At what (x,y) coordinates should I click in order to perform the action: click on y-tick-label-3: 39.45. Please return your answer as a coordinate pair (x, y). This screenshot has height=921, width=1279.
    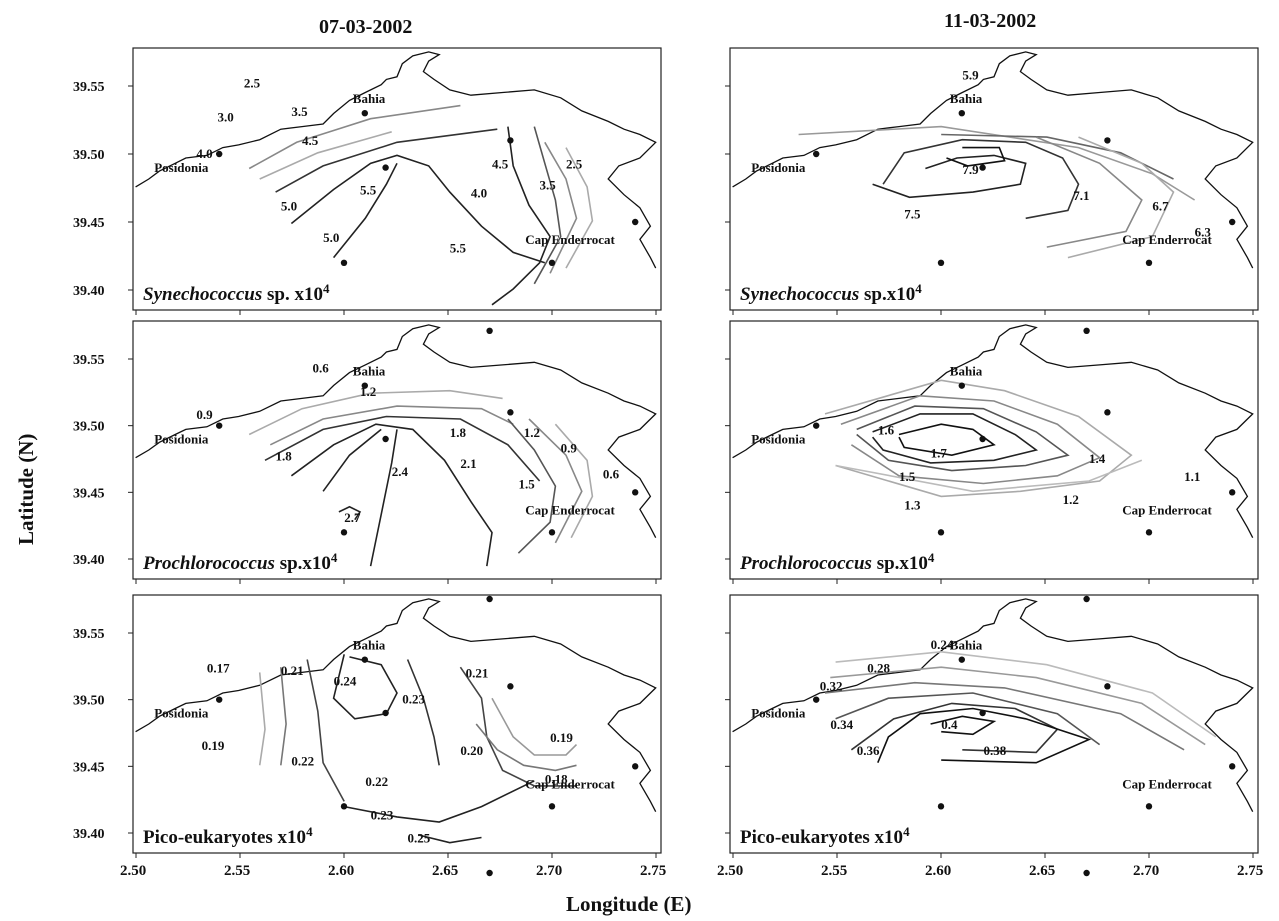
    Looking at the image, I should click on (89, 493).